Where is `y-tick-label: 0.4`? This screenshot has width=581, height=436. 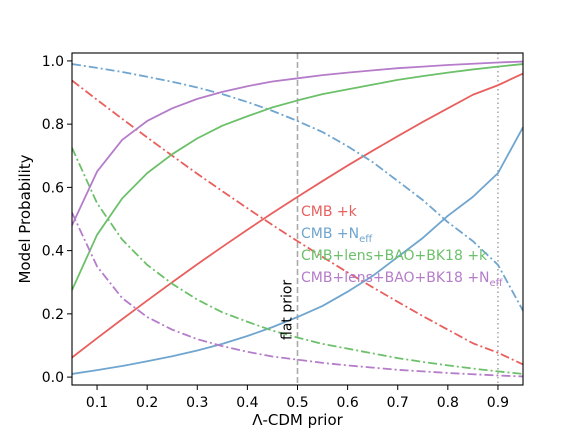 y-tick-label: 0.4 is located at coordinates (53, 252).